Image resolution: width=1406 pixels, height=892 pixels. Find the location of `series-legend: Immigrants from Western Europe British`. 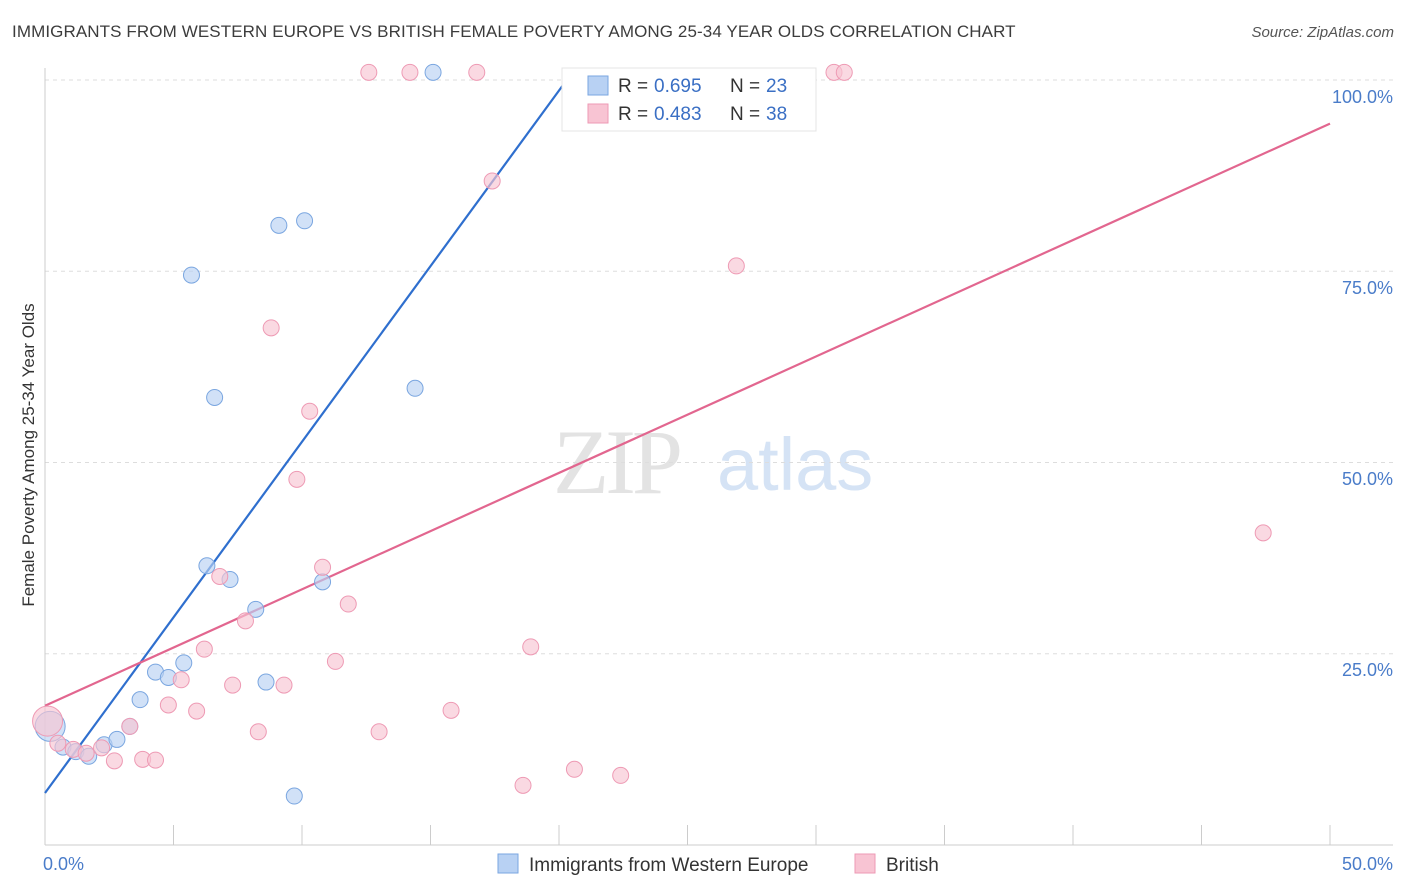

series-legend: Immigrants from Western Europe British is located at coordinates (718, 864).